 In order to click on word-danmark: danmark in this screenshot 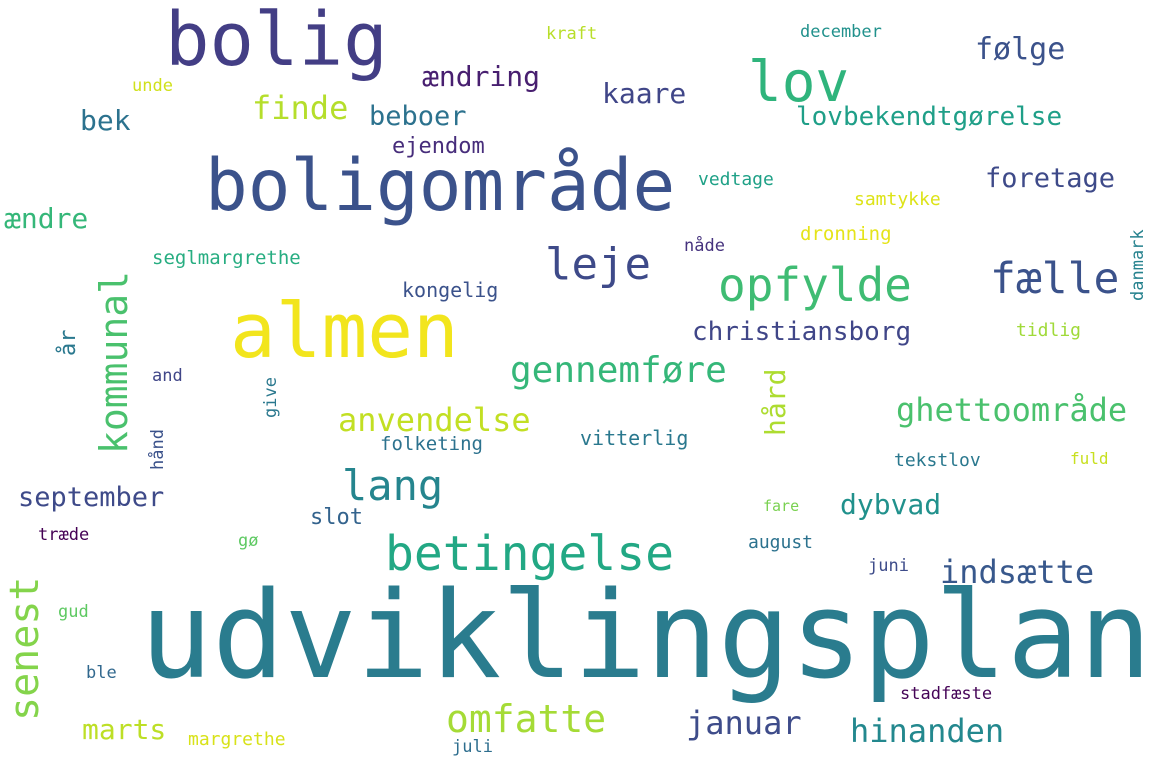, I will do `click(1138, 265)`.